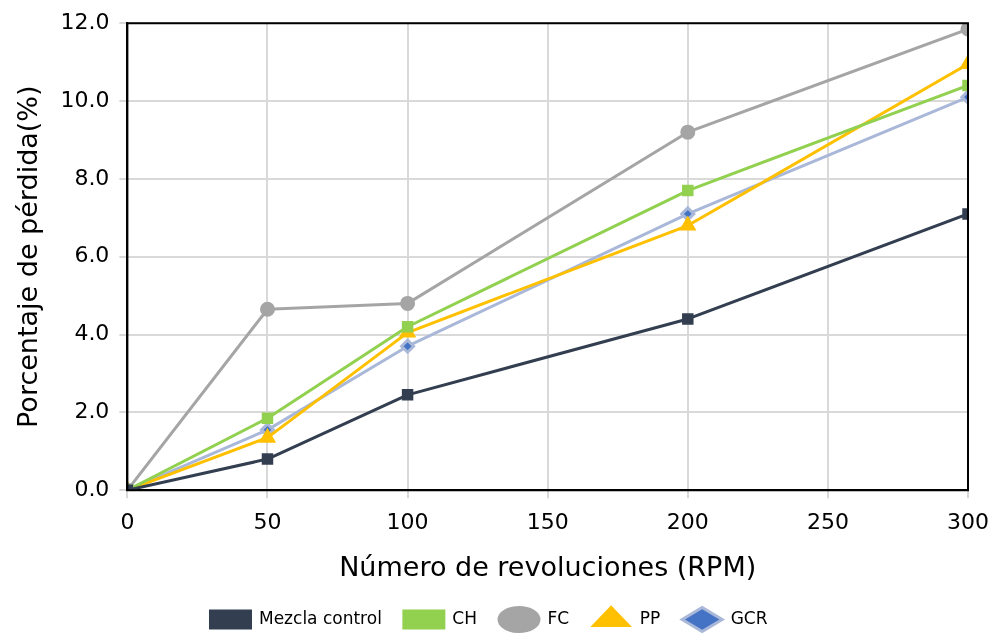  Describe the element at coordinates (85, 99) in the screenshot. I see `y-tick-label: 10.0` at that location.